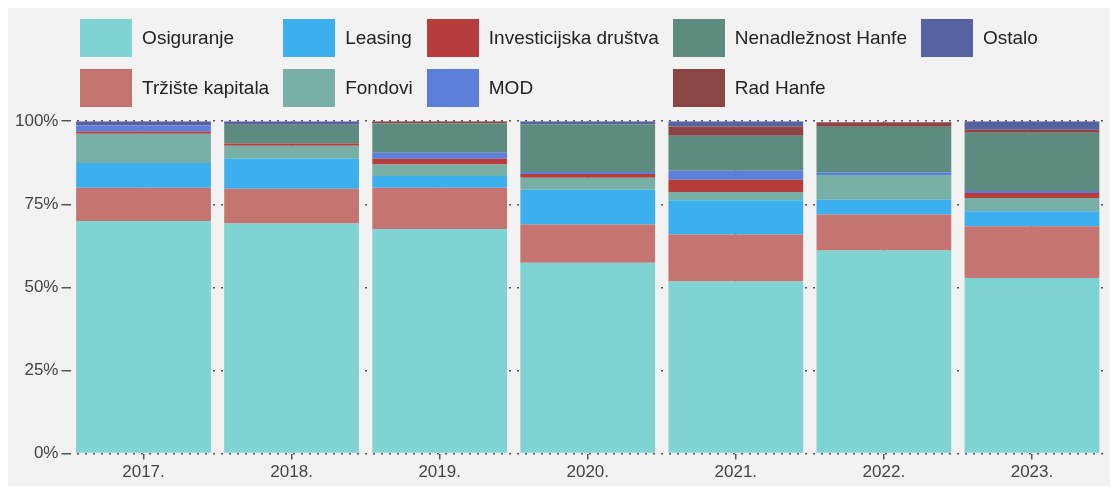 The image size is (1118, 495). Describe the element at coordinates (511, 88) in the screenshot. I see `legend-label: MOD` at that location.